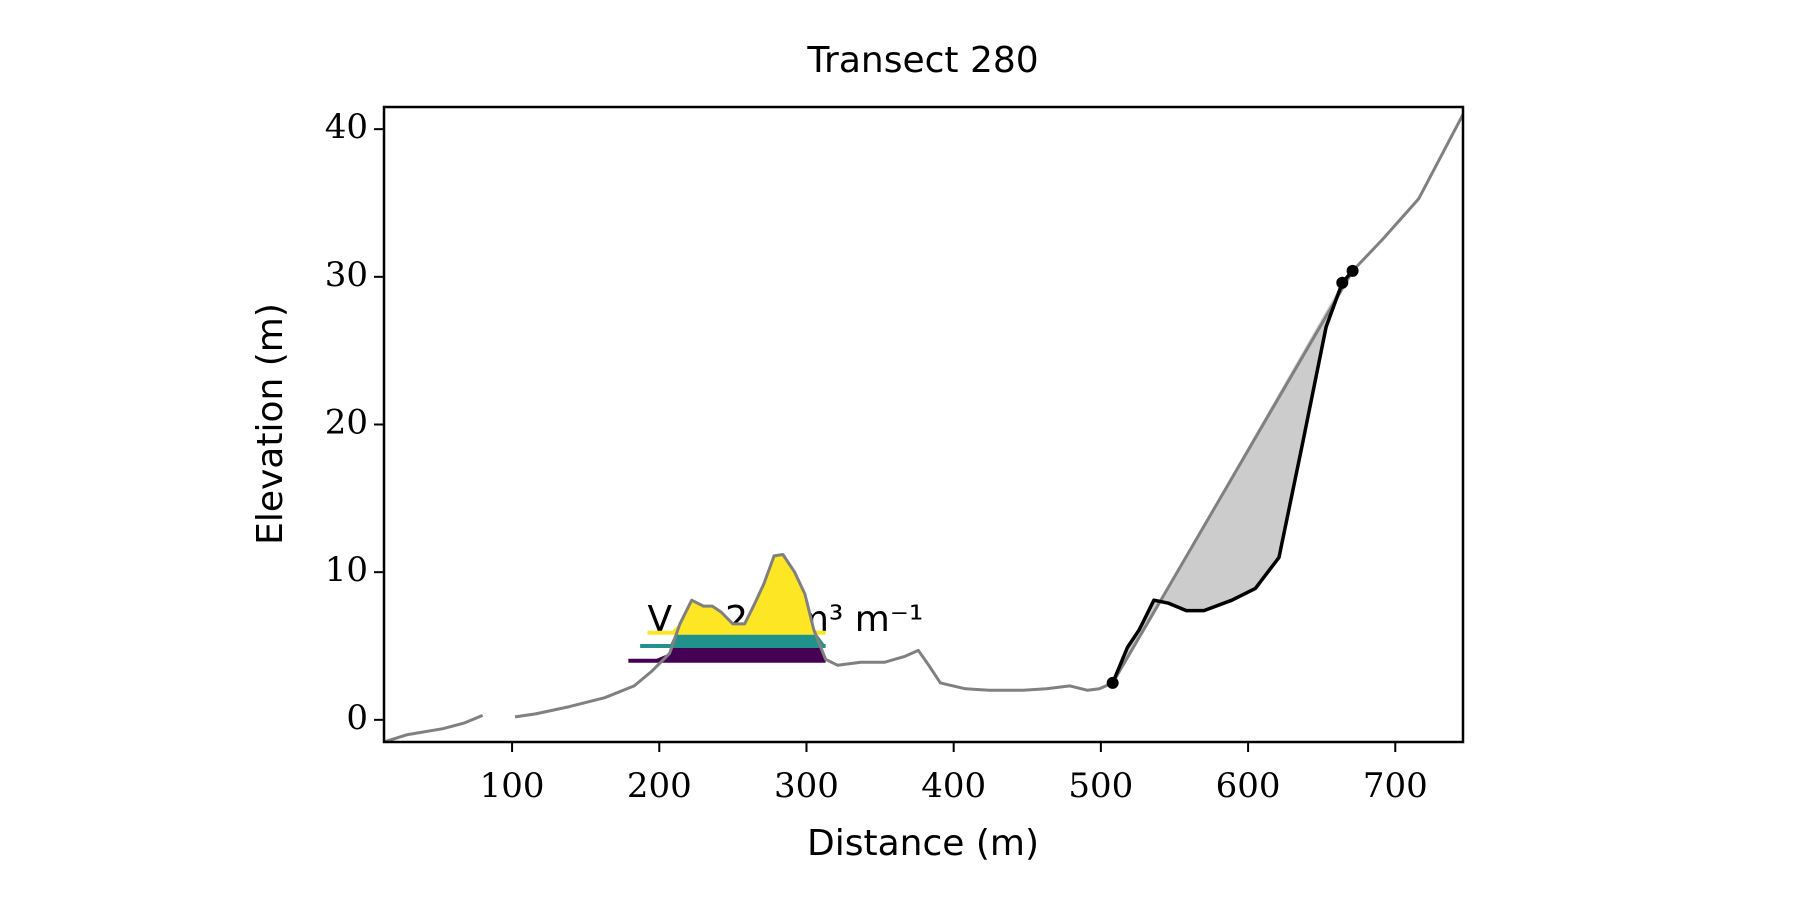 Image resolution: width=1800 pixels, height=900 pixels. Describe the element at coordinates (923, 843) in the screenshot. I see `x-axis-label: Distance (m)` at that location.